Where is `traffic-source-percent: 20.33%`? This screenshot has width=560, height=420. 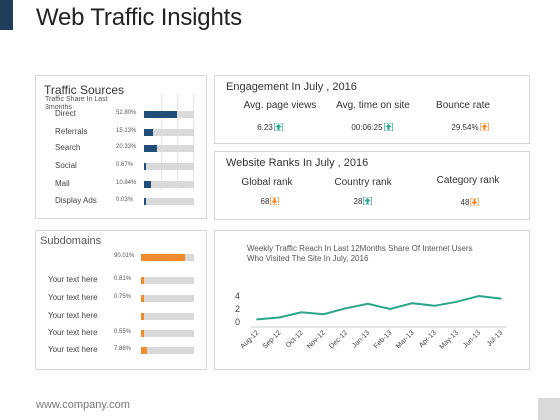 traffic-source-percent: 20.33% is located at coordinates (126, 147).